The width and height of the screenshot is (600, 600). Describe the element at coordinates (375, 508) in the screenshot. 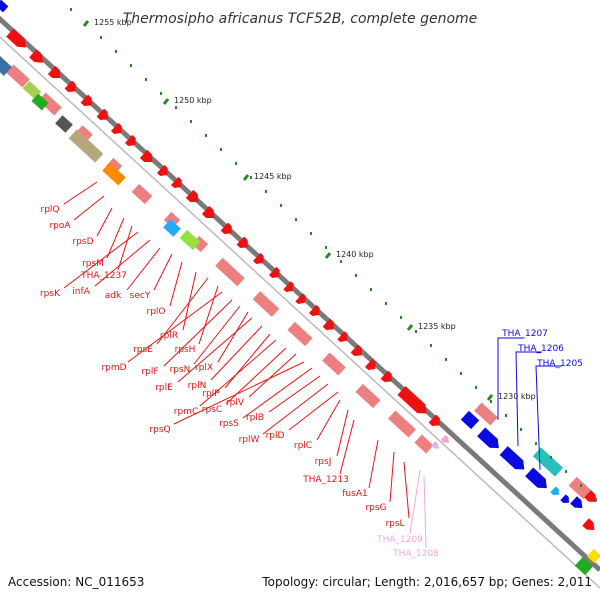

I see `gene-label: rpsG` at that location.